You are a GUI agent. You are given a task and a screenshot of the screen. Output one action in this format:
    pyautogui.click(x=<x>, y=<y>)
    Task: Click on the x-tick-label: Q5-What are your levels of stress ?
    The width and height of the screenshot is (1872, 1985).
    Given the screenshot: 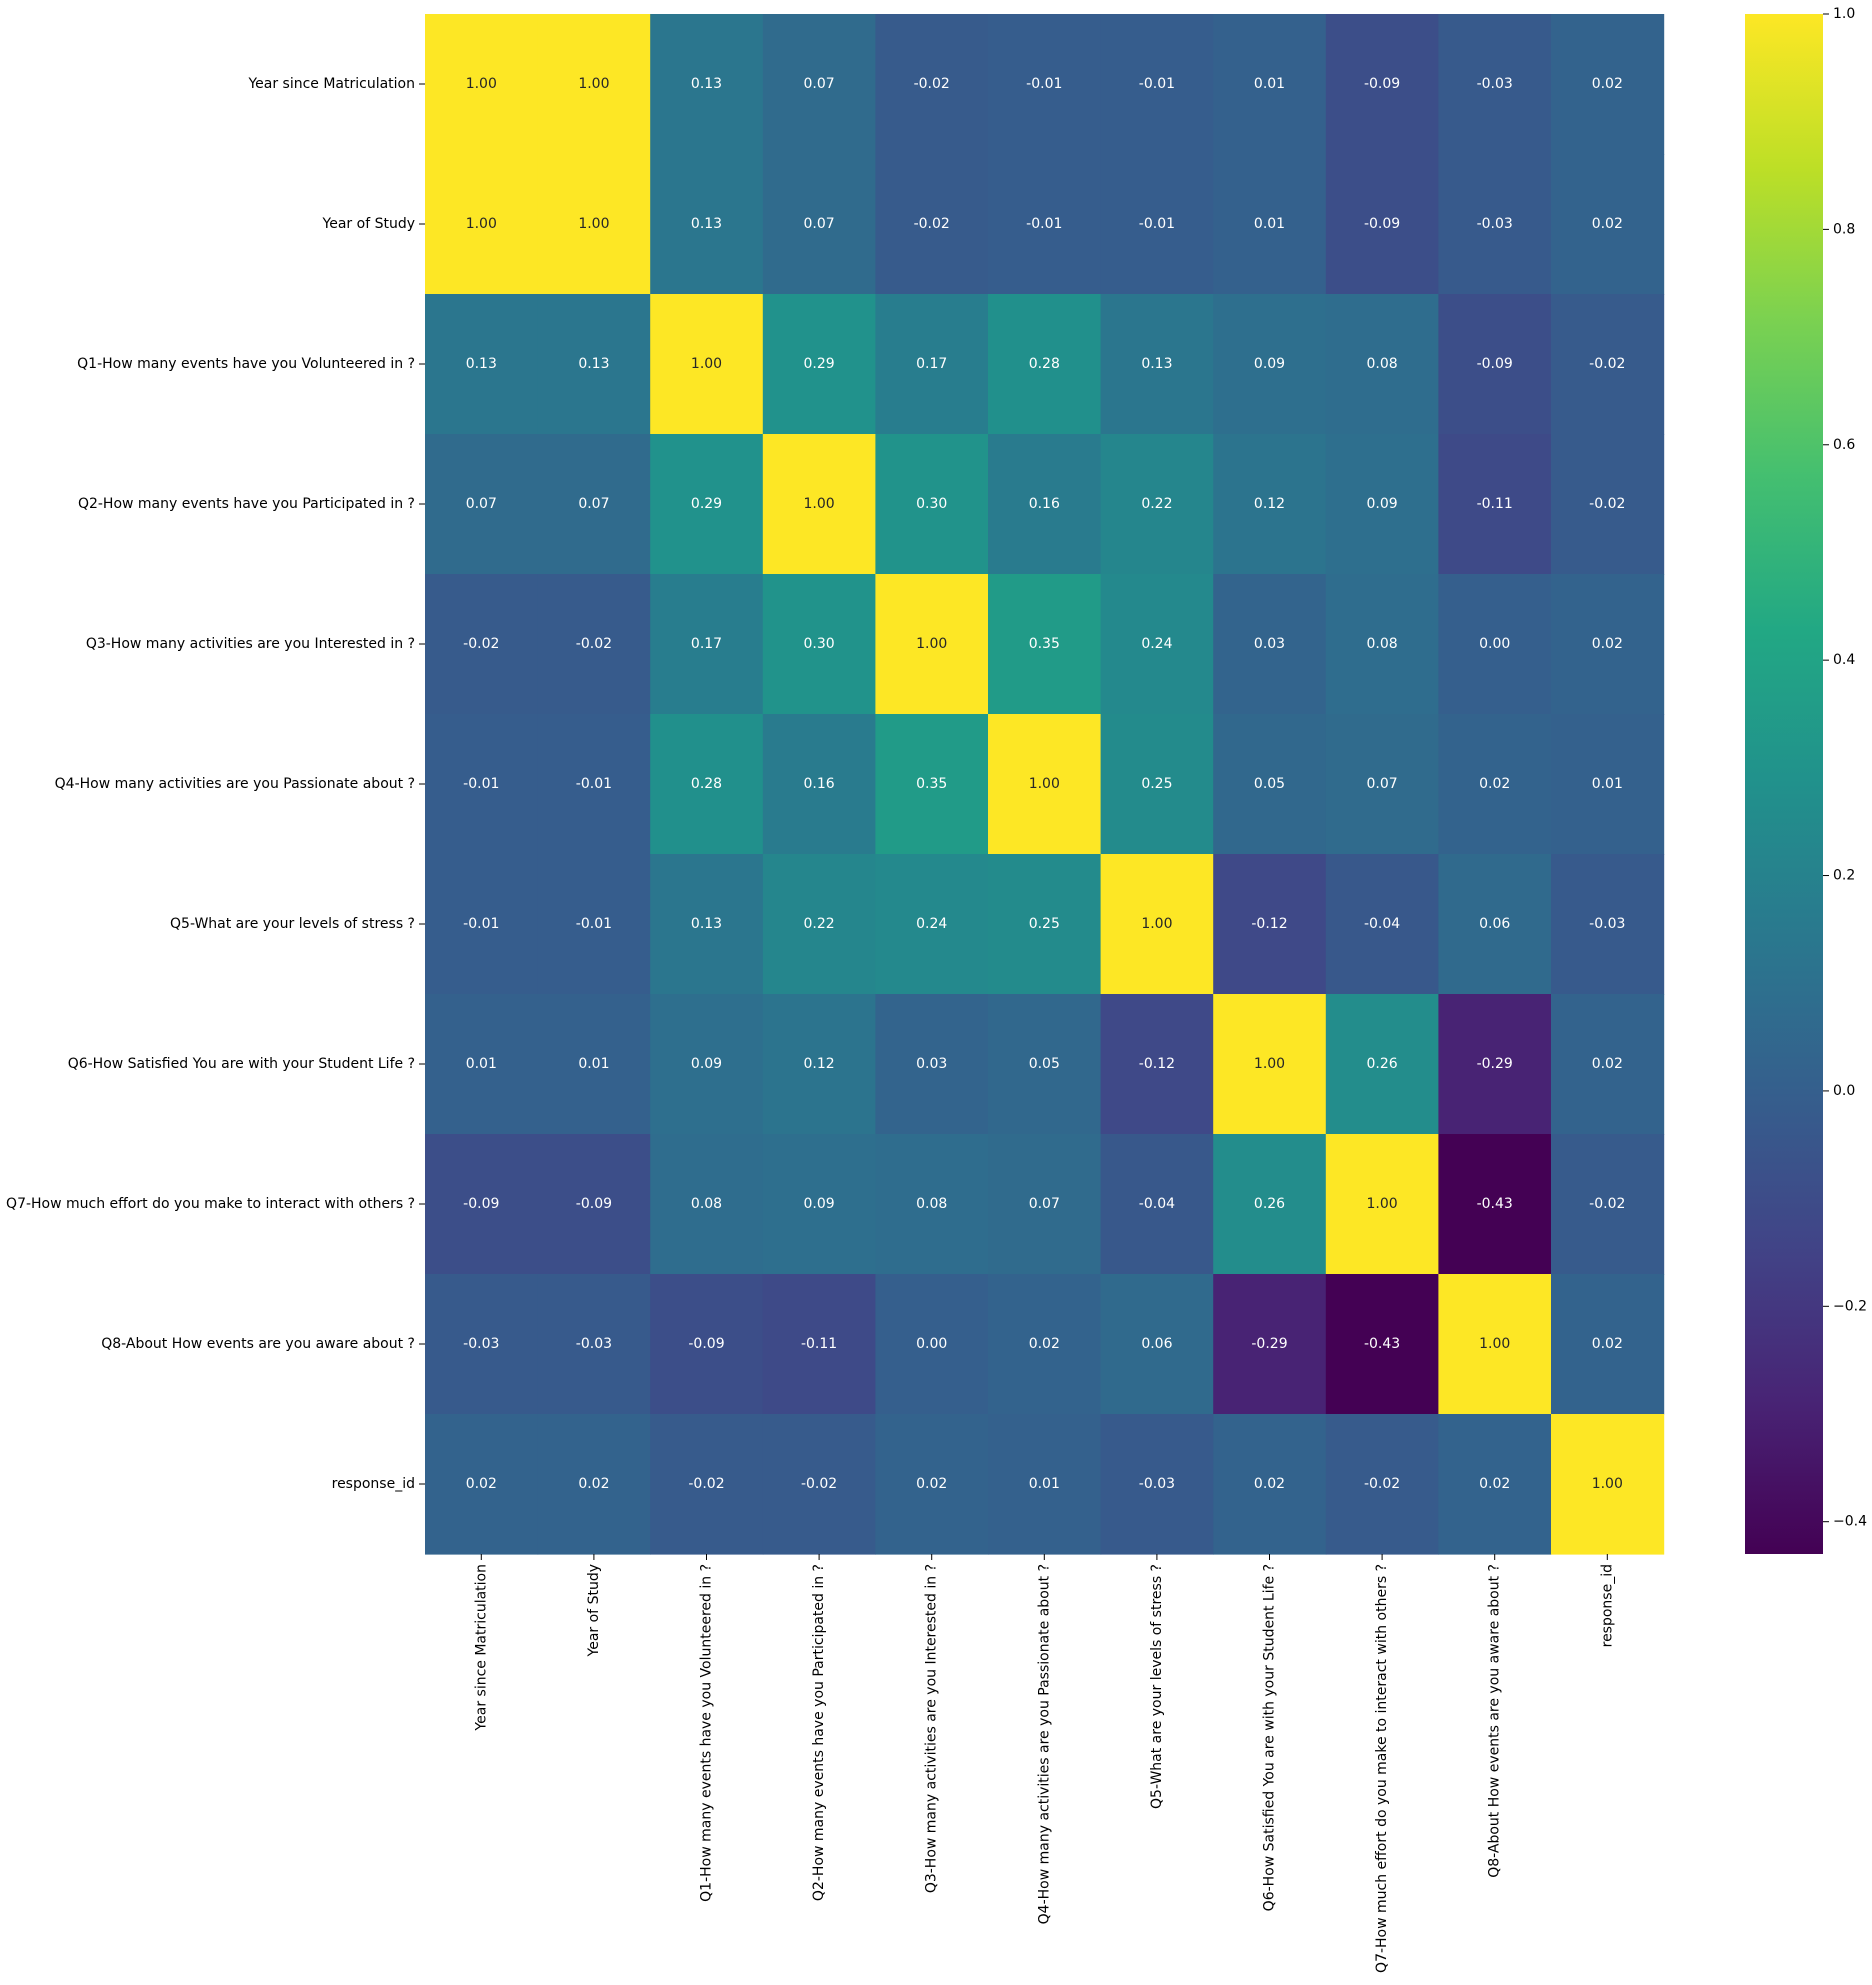 What is the action you would take?
    pyautogui.click(x=1157, y=1686)
    